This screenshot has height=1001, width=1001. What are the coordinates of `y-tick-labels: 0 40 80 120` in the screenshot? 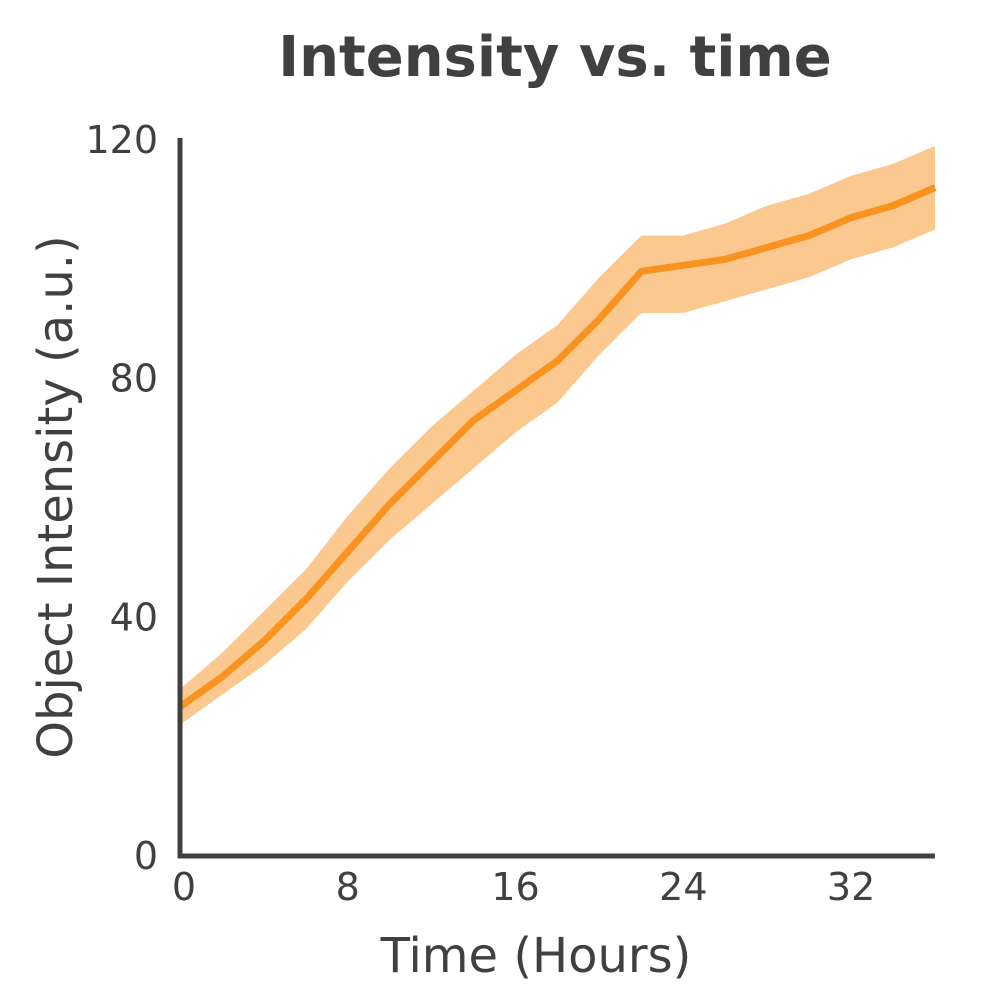 It's located at (121, 498).